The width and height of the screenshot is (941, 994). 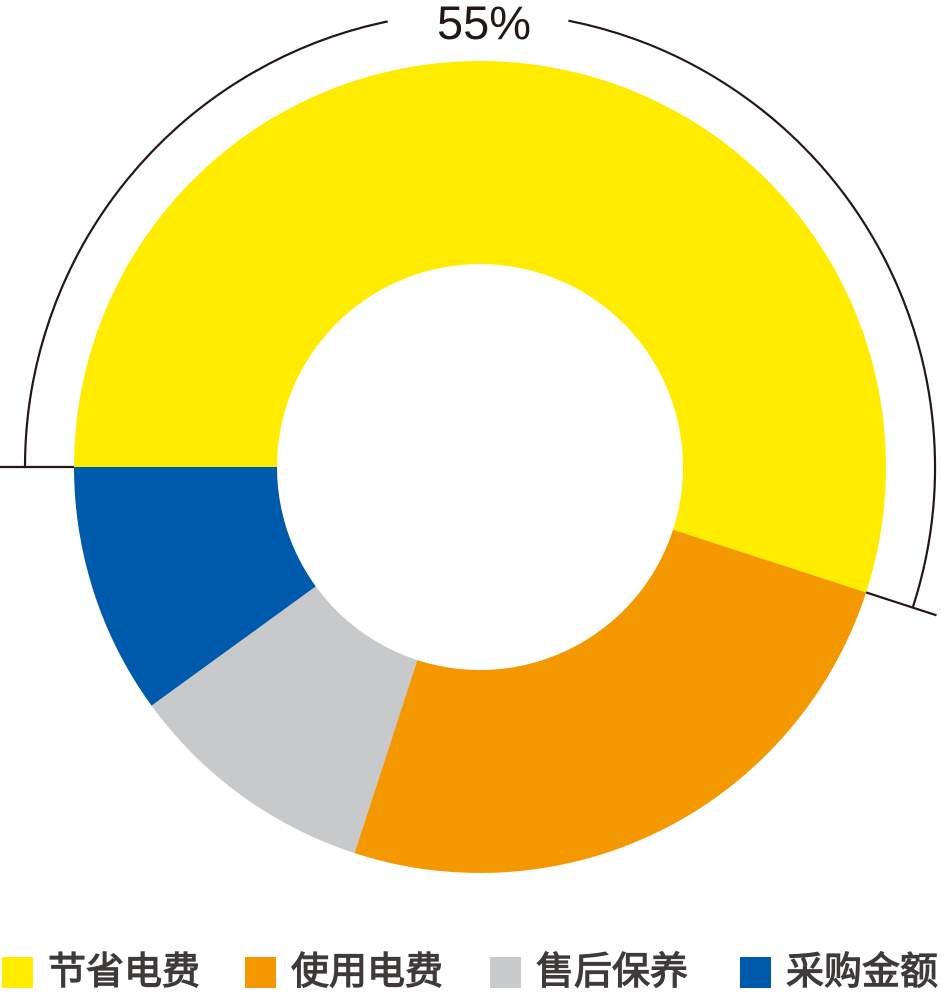 I want to click on legend-item: 采购金额, so click(x=839, y=972).